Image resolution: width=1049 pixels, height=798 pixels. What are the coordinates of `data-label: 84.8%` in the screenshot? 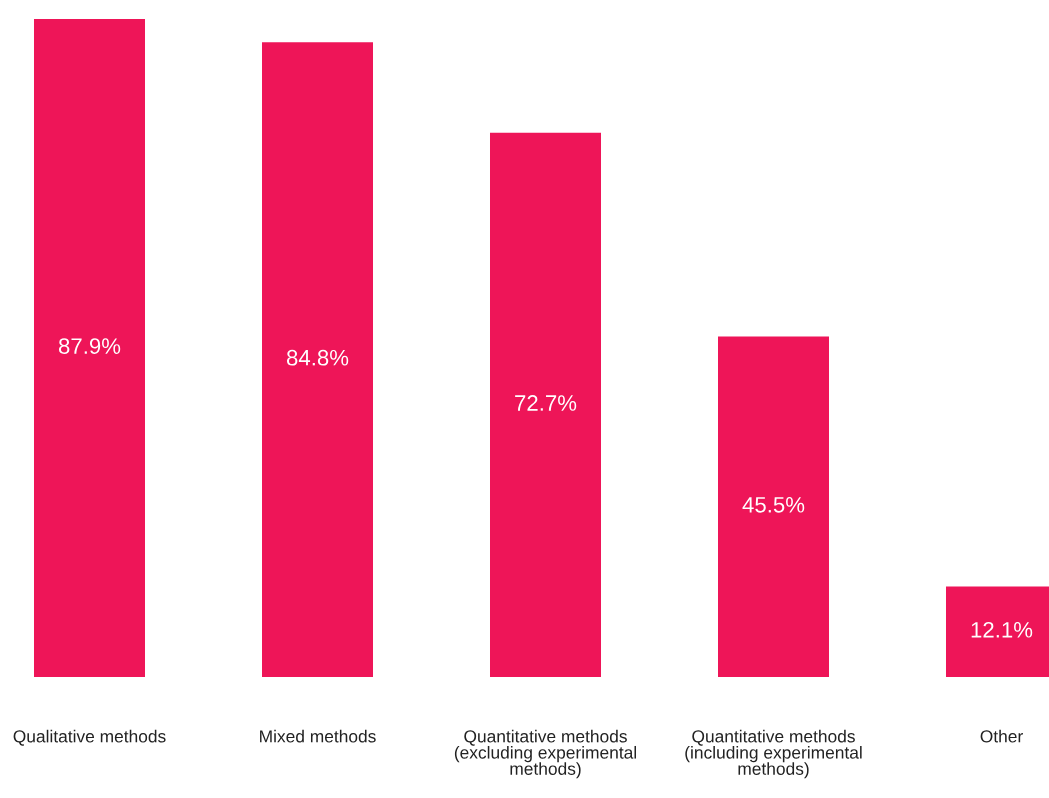 It's located at (317, 357).